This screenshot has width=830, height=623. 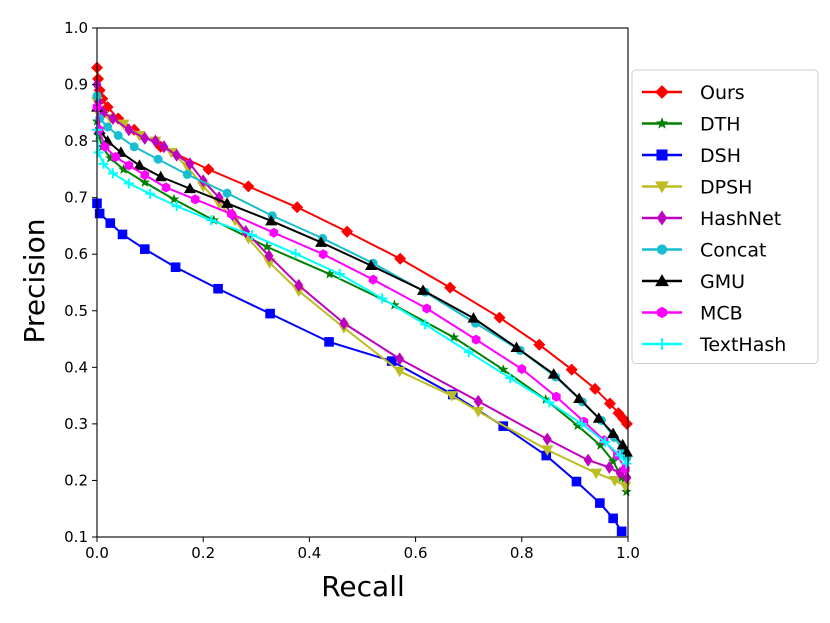 I want to click on x-axis-label: Recall, so click(x=363, y=586).